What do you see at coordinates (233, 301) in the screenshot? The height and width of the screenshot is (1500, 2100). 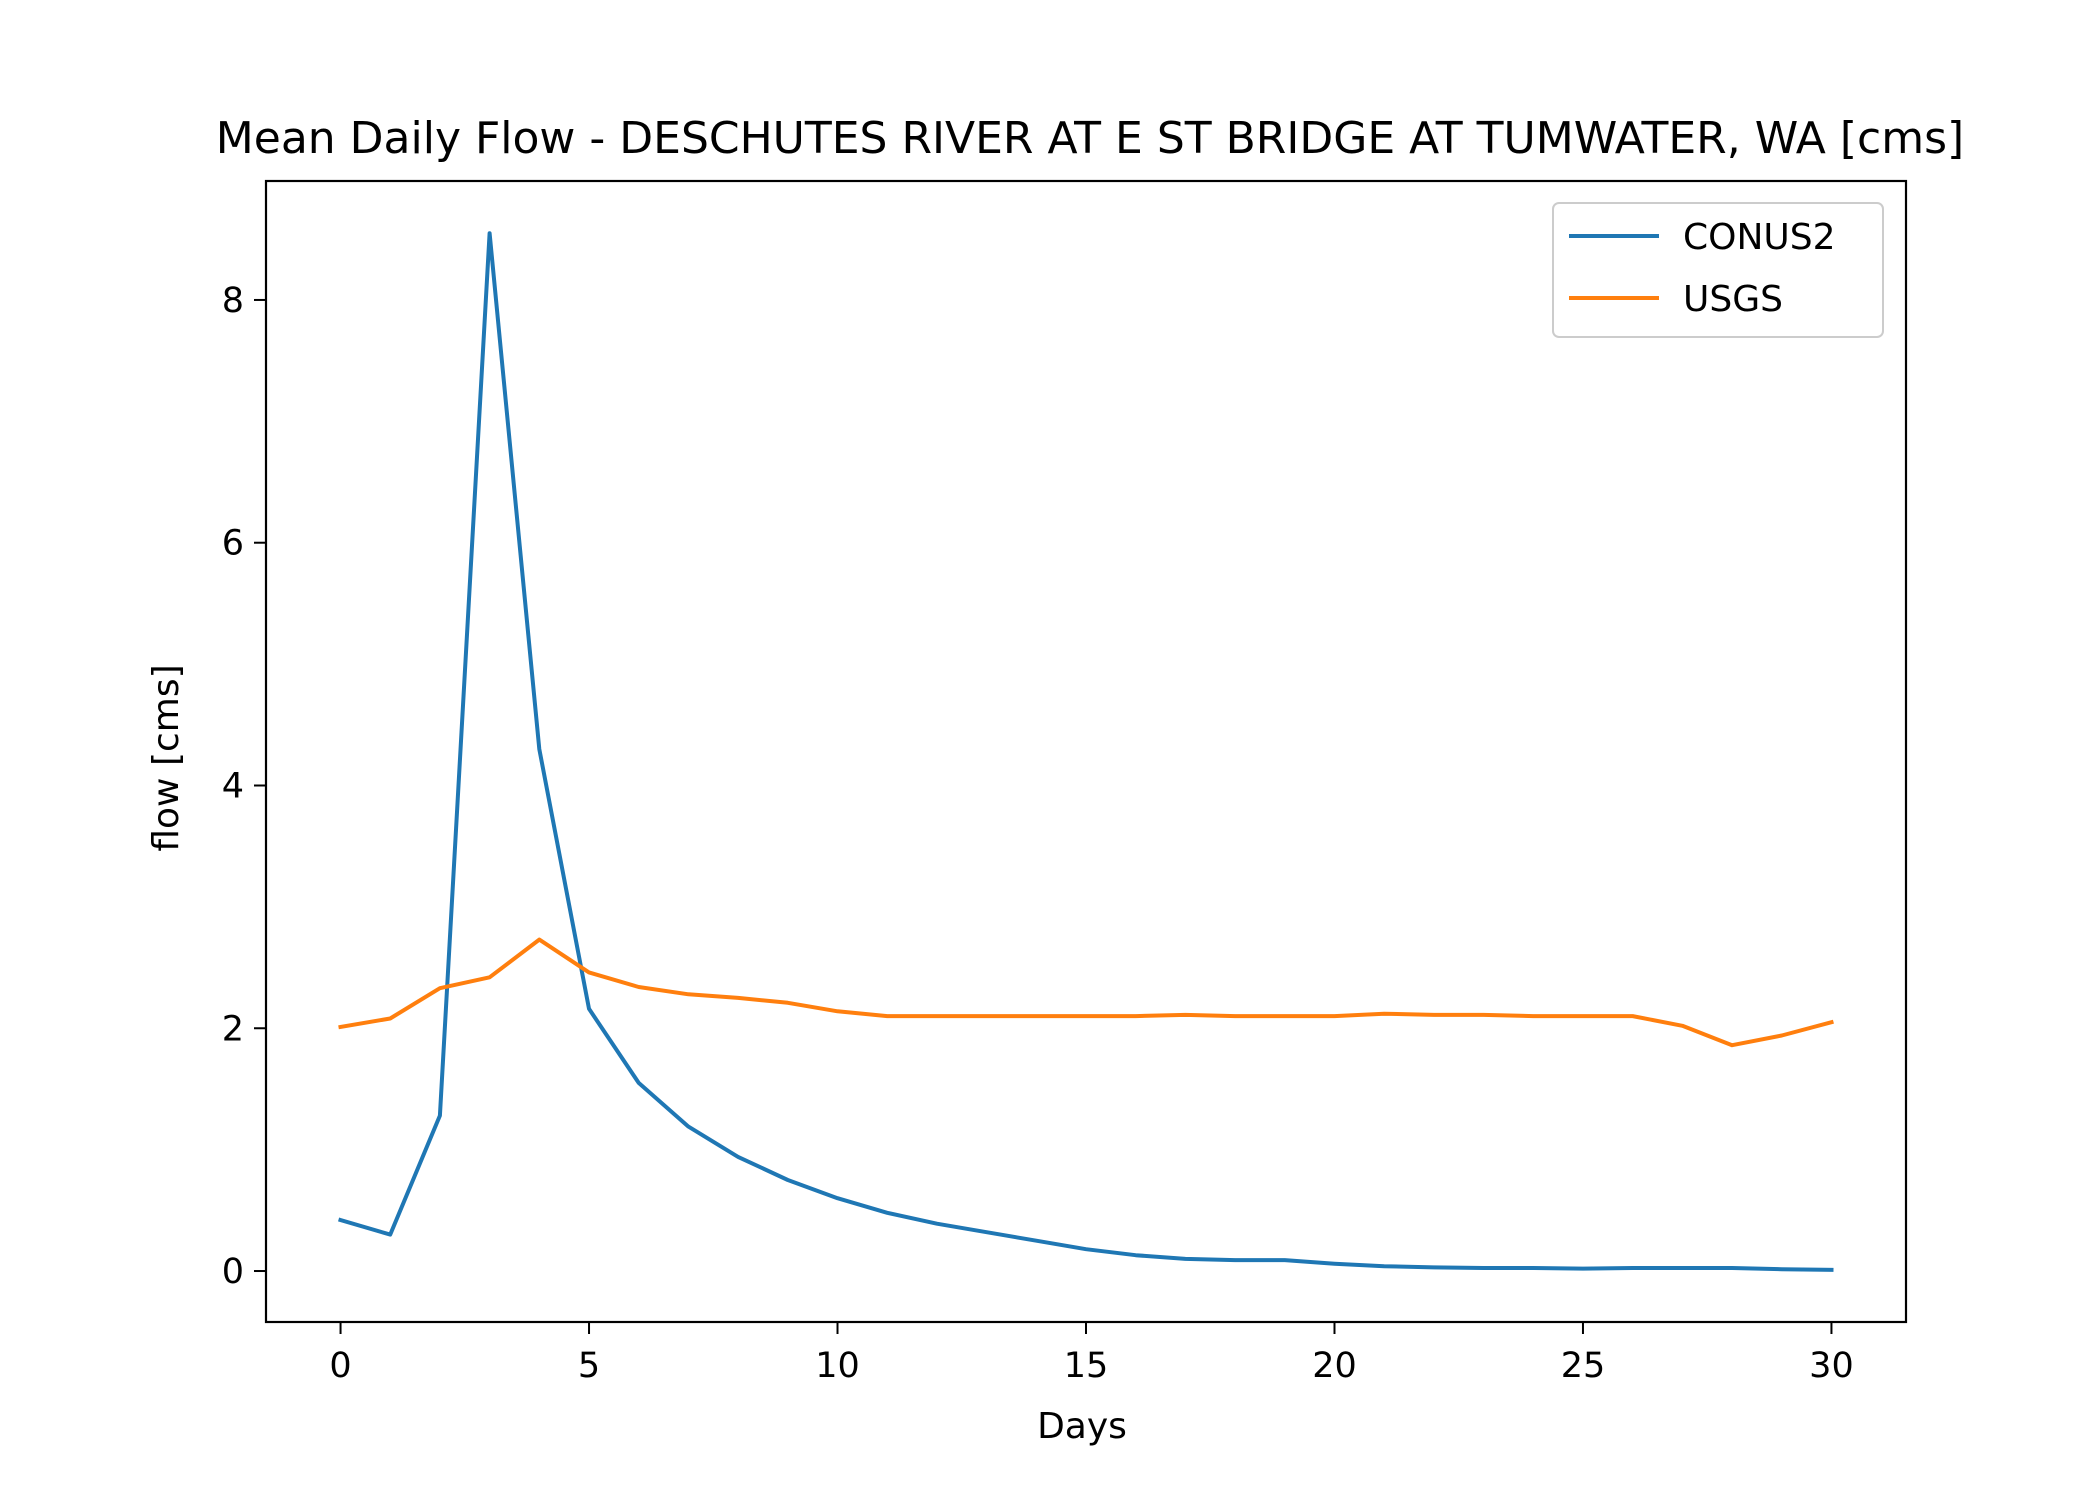 I see `y-tick-label: 8` at bounding box center [233, 301].